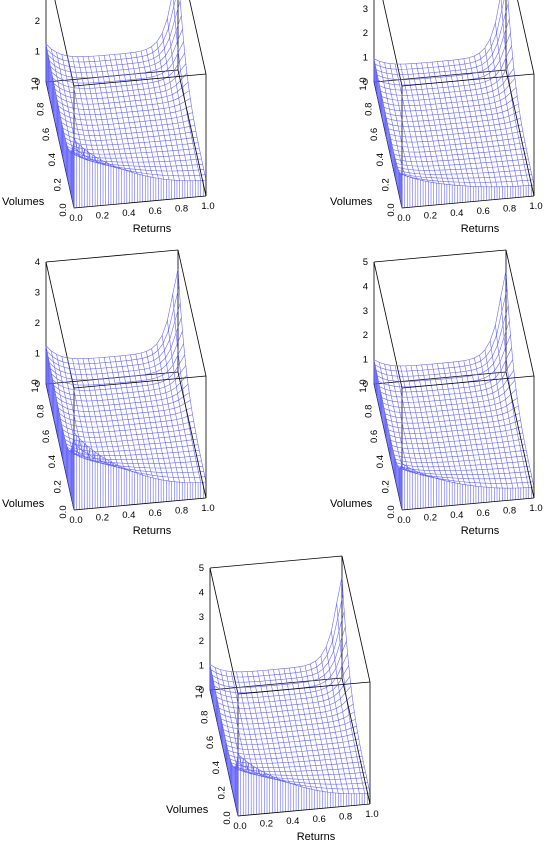  What do you see at coordinates (365, 262) in the screenshot?
I see `z-tick-label: 5` at bounding box center [365, 262].